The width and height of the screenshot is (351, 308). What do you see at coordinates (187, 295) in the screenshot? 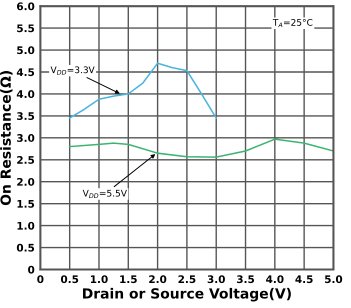
I see `x-axis-title: Drain or Source Voltage(V)` at bounding box center [187, 295].